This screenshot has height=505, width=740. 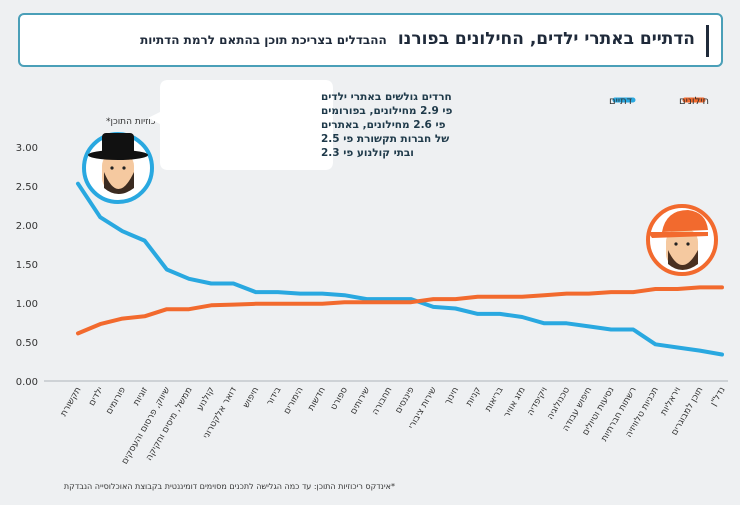 I want to click on legend-label: חילונים, so click(x=694, y=101).